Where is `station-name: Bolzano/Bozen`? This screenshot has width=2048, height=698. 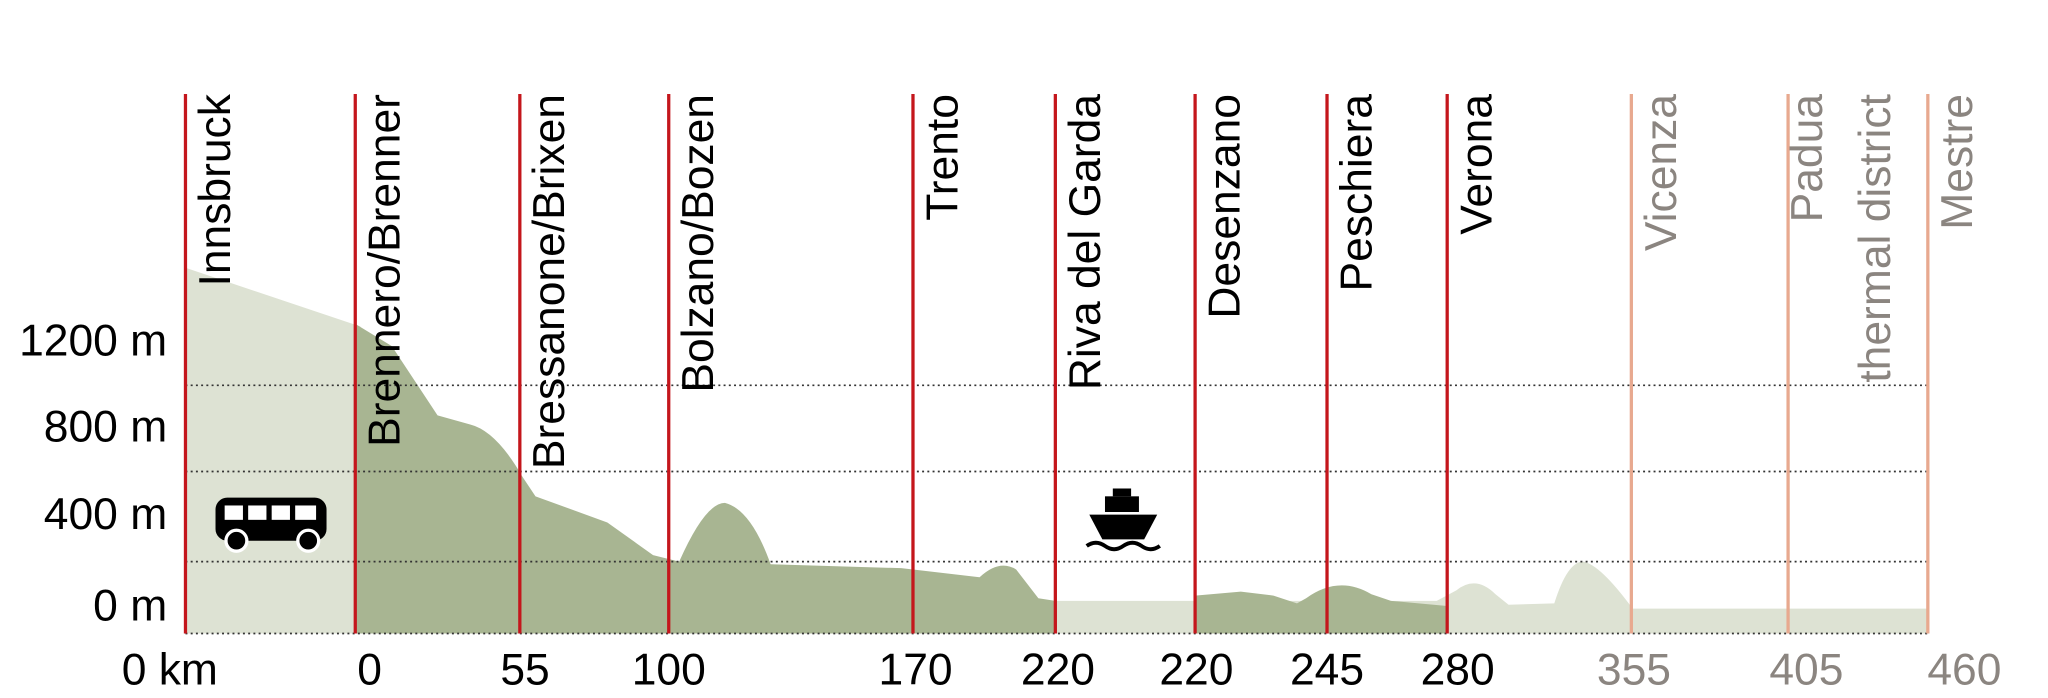
station-name: Bolzano/Bozen is located at coordinates (698, 243).